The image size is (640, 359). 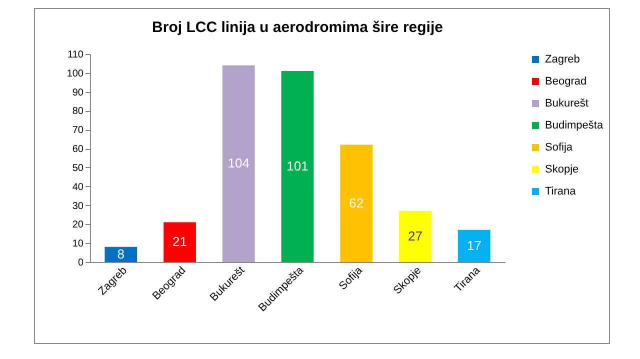 What do you see at coordinates (78, 150) in the screenshot?
I see `y-tick-label: 60` at bounding box center [78, 150].